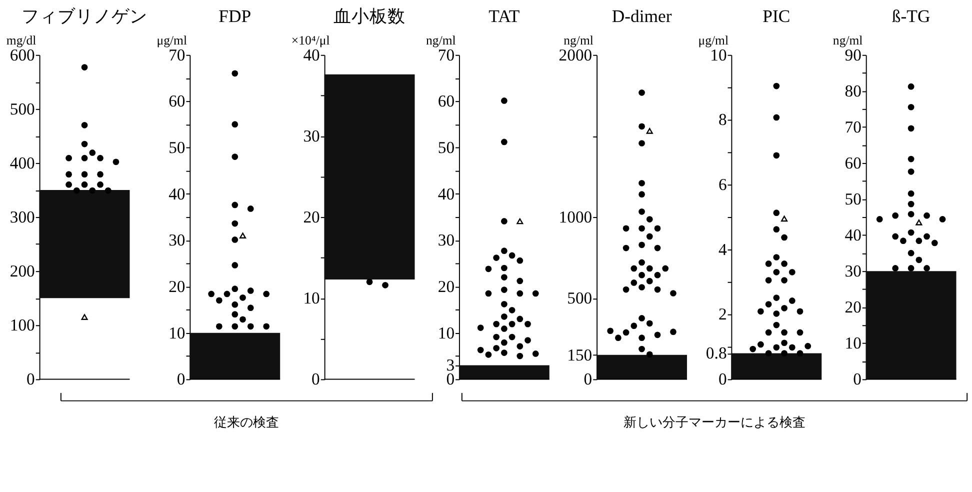 The height and width of the screenshot is (492, 972). Describe the element at coordinates (776, 16) in the screenshot. I see `x-tick-label: PIC` at that location.